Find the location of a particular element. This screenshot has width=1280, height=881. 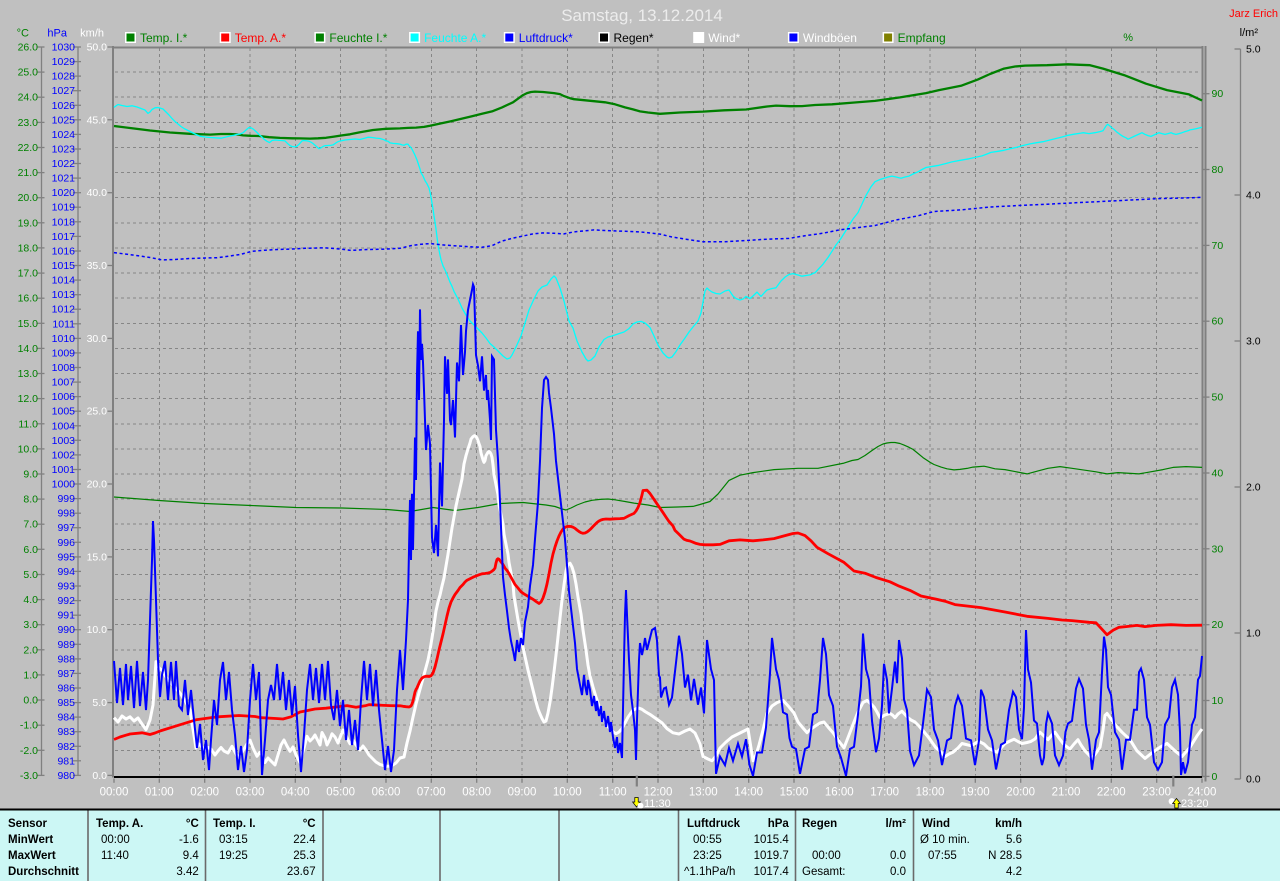

svg-text: 07:00 is located at coordinates (431, 793).